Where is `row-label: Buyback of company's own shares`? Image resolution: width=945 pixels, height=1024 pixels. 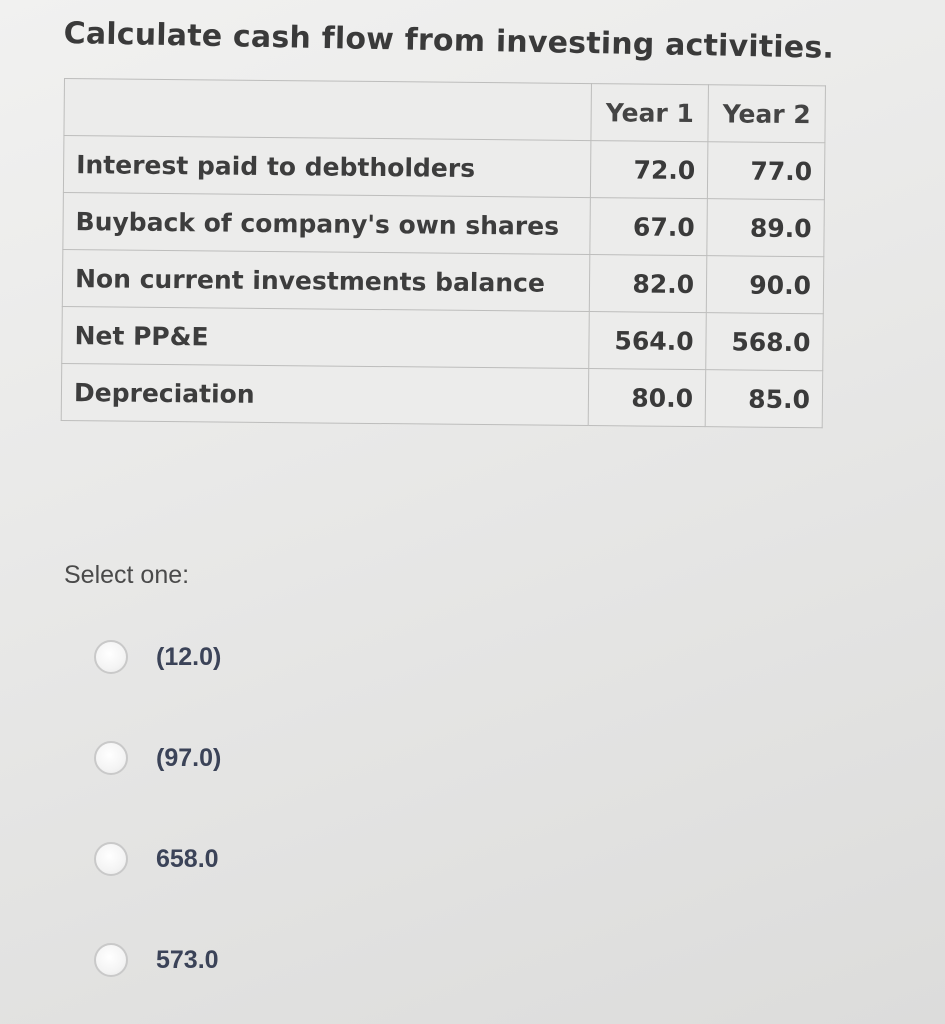 row-label: Buyback of company's own shares is located at coordinates (326, 223).